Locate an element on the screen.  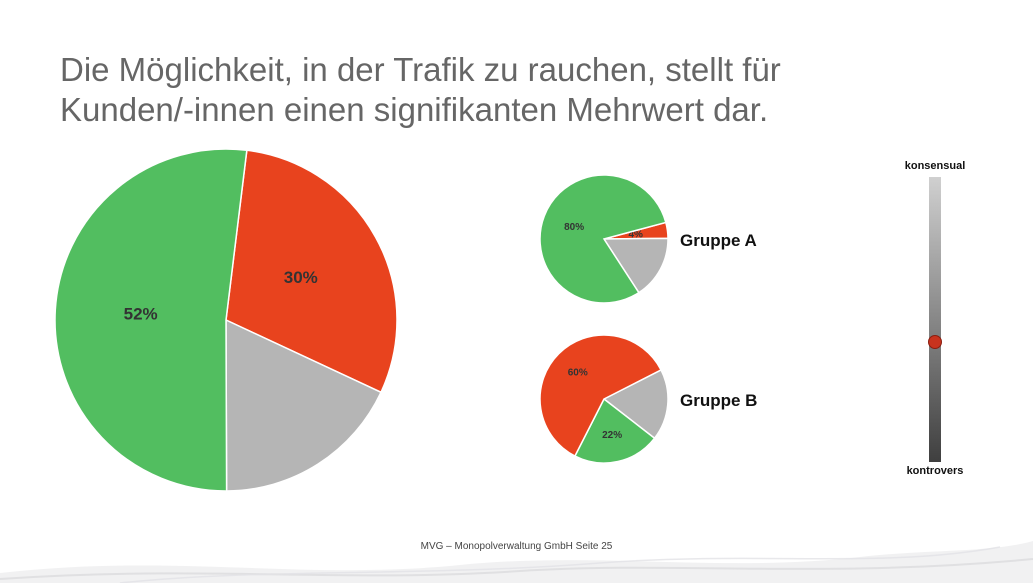
group-b-slice-gray is located at coordinates (635, 404).